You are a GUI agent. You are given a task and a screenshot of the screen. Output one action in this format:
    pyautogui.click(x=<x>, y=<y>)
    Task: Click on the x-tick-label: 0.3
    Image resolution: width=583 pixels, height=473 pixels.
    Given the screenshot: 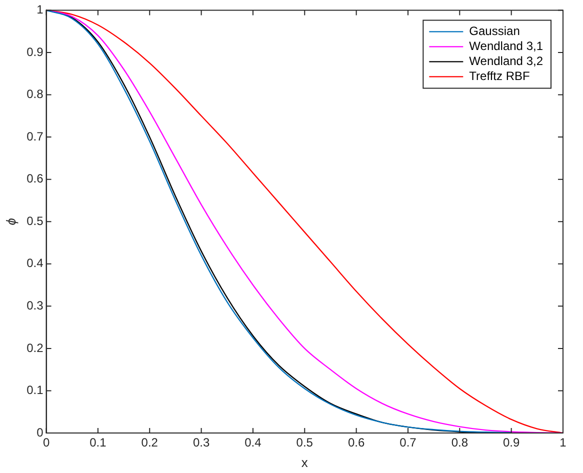 What is the action you would take?
    pyautogui.click(x=201, y=443)
    